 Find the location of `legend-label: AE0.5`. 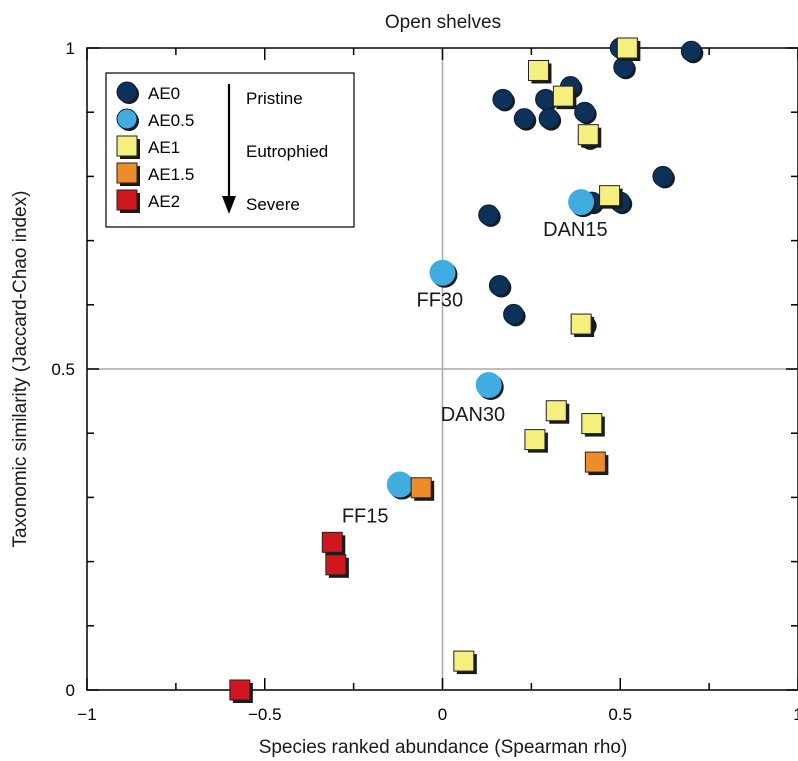

legend-label: AE0.5 is located at coordinates (171, 120).